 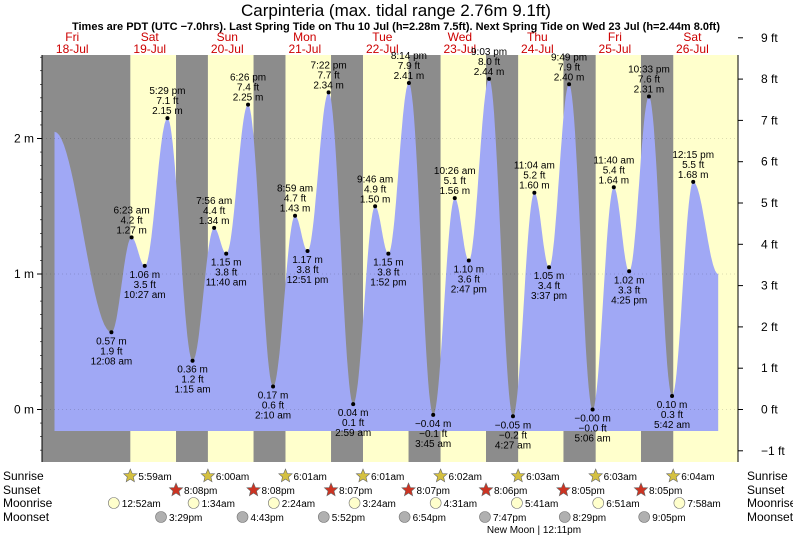 I want to click on y-tick-label: 0 ft, so click(x=769, y=410).